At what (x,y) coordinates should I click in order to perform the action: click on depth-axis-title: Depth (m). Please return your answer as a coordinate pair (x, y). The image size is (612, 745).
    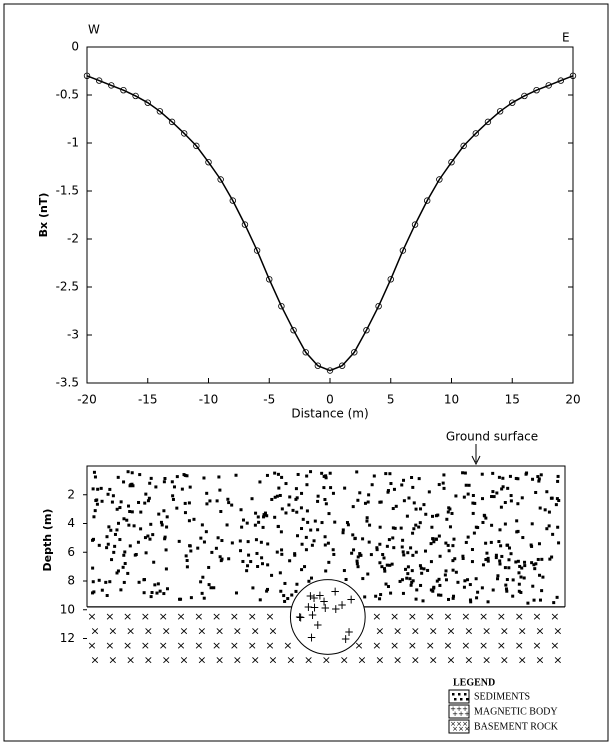
    Looking at the image, I should click on (47, 540).